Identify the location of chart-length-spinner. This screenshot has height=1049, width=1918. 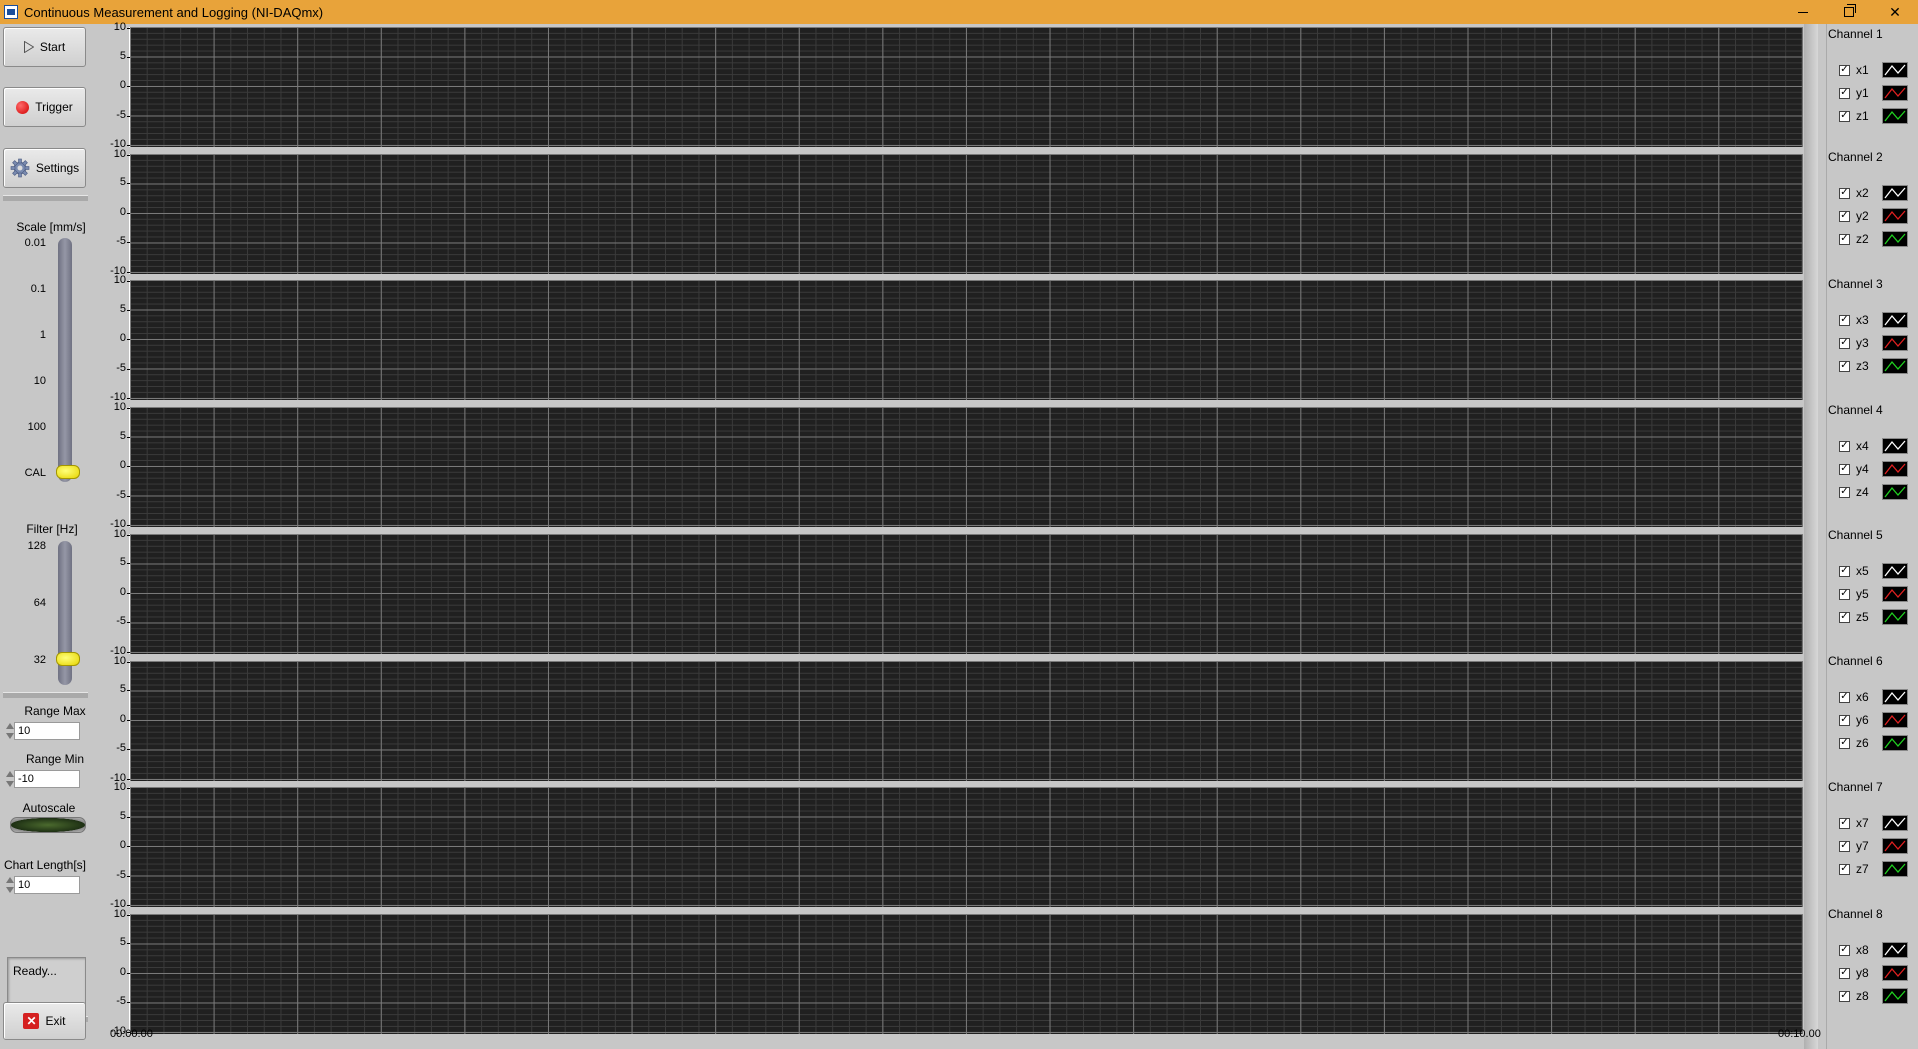
(10, 885).